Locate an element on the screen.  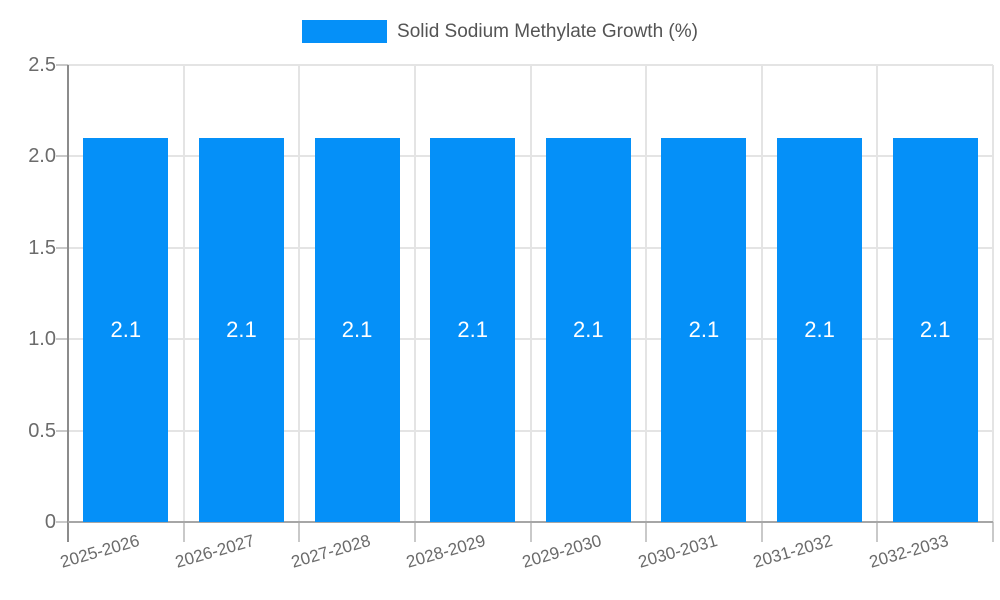
legend-item: Solid Sodium Methylate Growth (%) is located at coordinates (500, 31).